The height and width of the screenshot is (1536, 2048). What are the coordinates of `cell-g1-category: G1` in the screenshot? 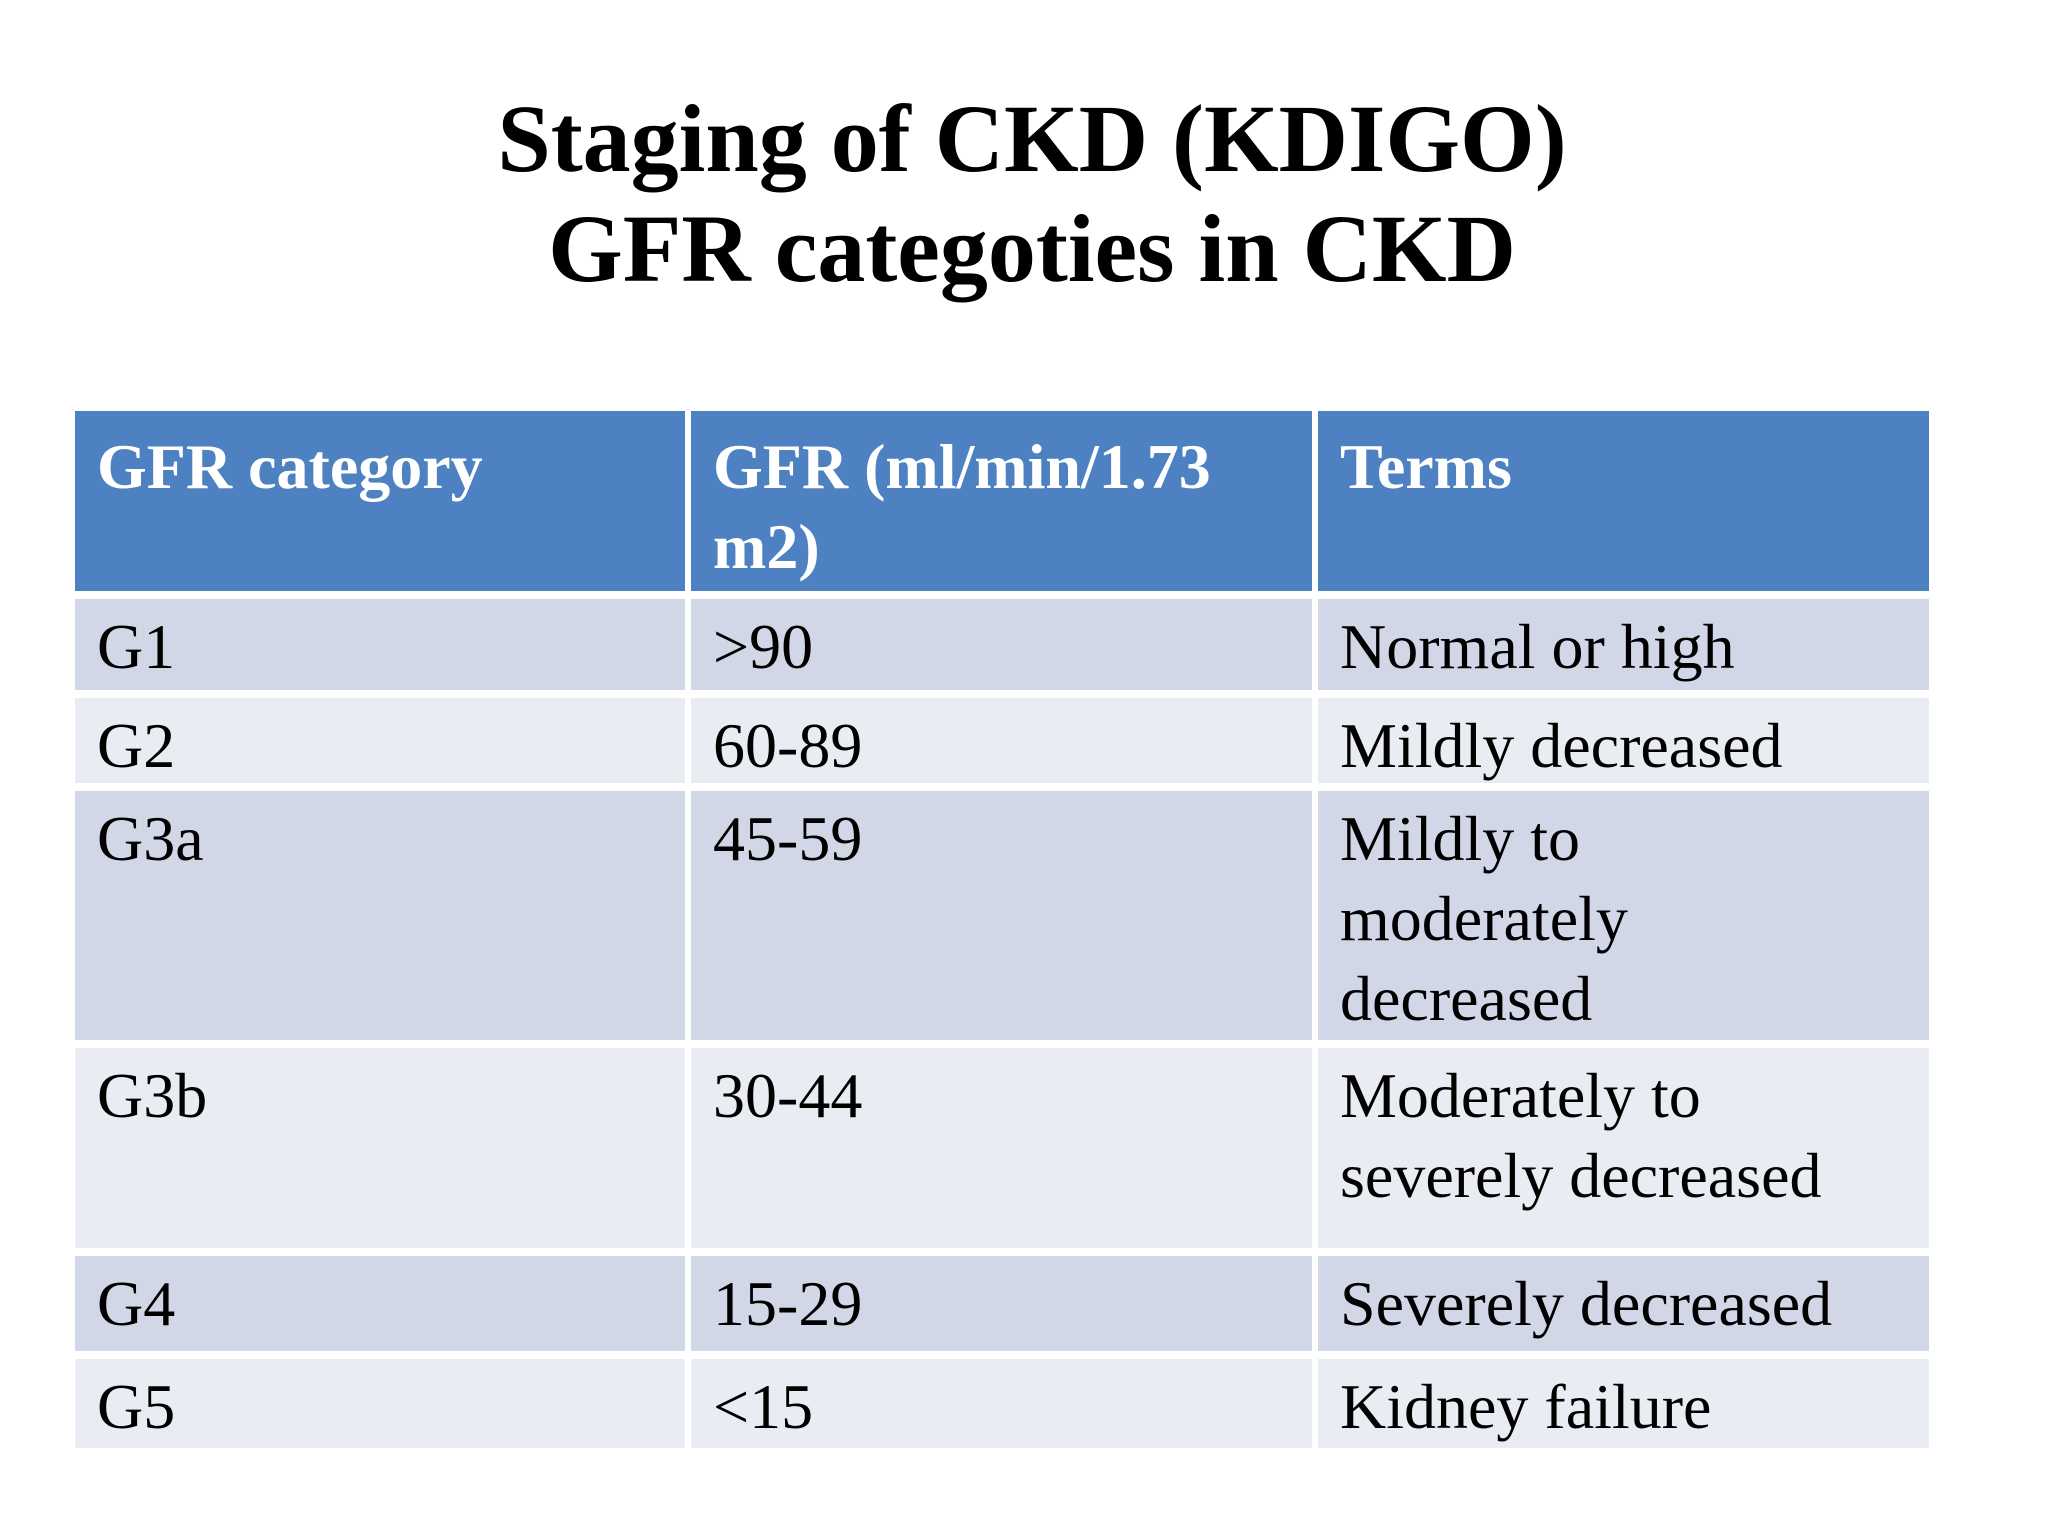 It's located at (380, 644).